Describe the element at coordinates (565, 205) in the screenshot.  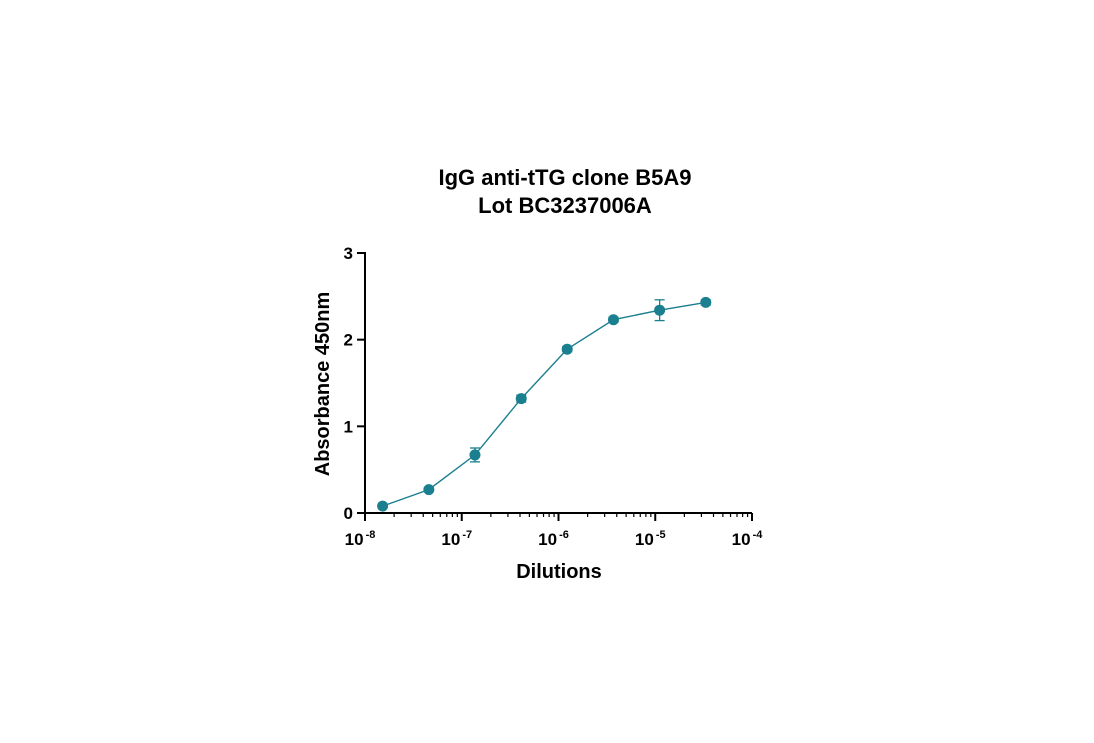
I see `chart-title-line-2: Lot BC3237006A` at that location.